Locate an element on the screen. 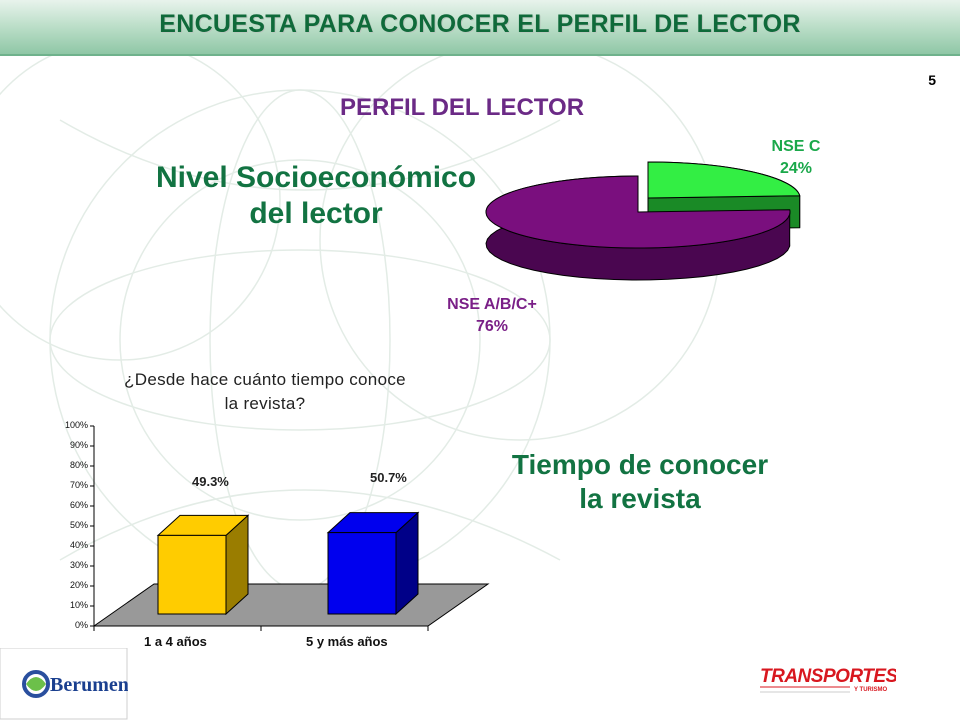 This screenshot has width=960, height=720. y-tick-label: 20% is located at coordinates (78, 585).